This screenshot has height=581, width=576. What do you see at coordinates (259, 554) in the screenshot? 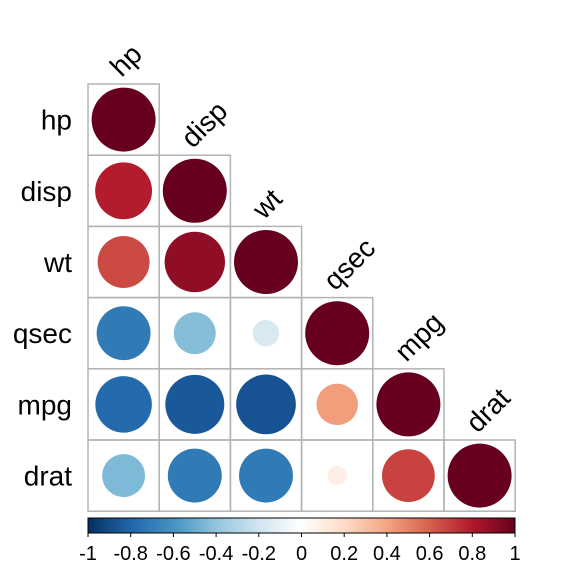
I see `colorbar-tick-label: -0.2` at bounding box center [259, 554].